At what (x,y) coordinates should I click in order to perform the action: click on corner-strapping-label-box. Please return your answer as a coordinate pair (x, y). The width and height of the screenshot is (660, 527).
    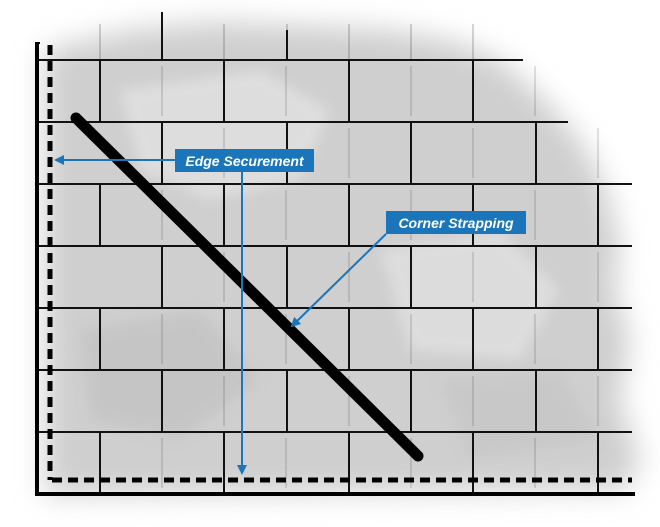
    Looking at the image, I should click on (456, 222).